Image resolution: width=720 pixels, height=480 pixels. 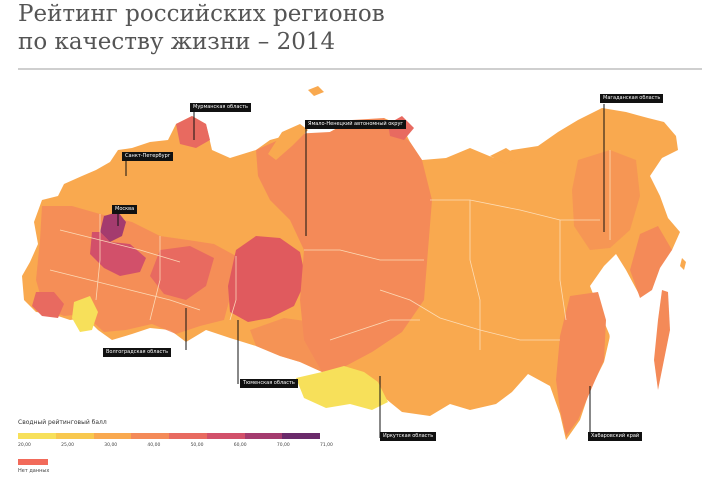 What do you see at coordinates (581, 364) in the screenshot?
I see `khabarovsk-zone` at bounding box center [581, 364].